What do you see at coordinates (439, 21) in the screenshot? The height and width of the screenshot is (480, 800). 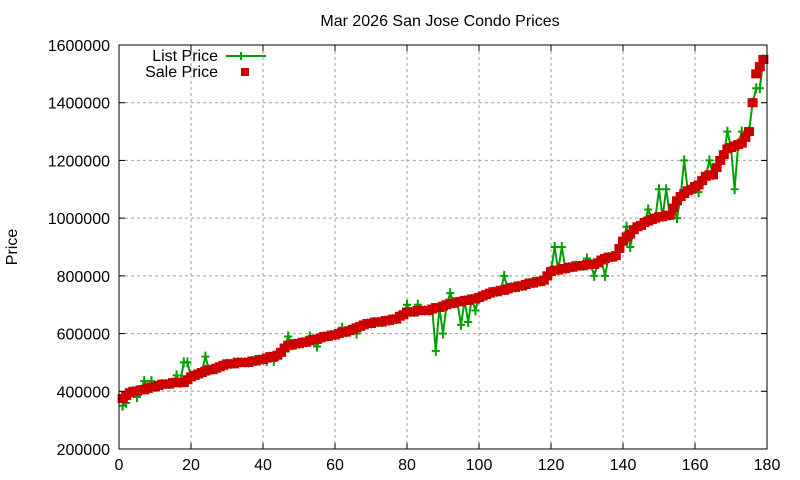 I see `chart-title: Mar 2026 San Jose Condo Prices` at bounding box center [439, 21].